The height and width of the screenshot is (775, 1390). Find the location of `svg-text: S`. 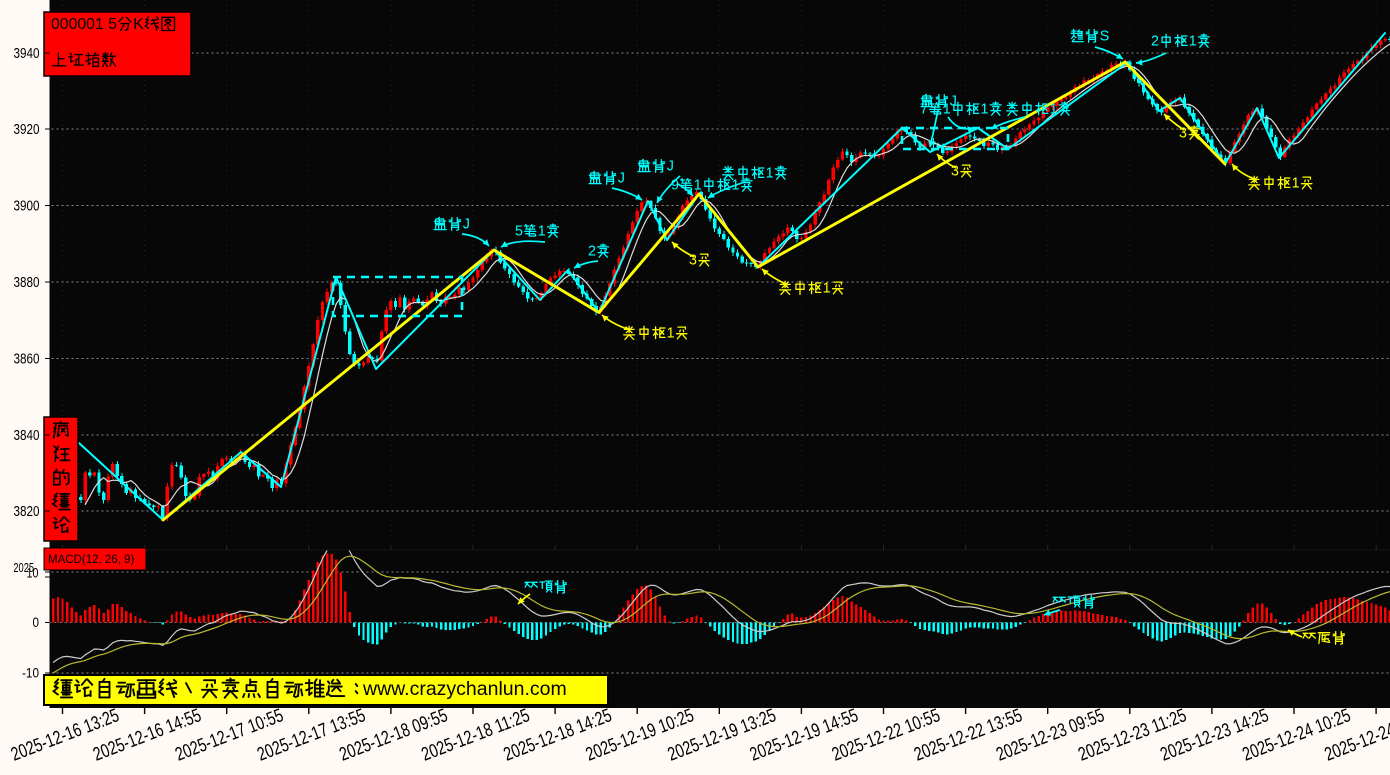

svg-text: S is located at coordinates (1105, 37).